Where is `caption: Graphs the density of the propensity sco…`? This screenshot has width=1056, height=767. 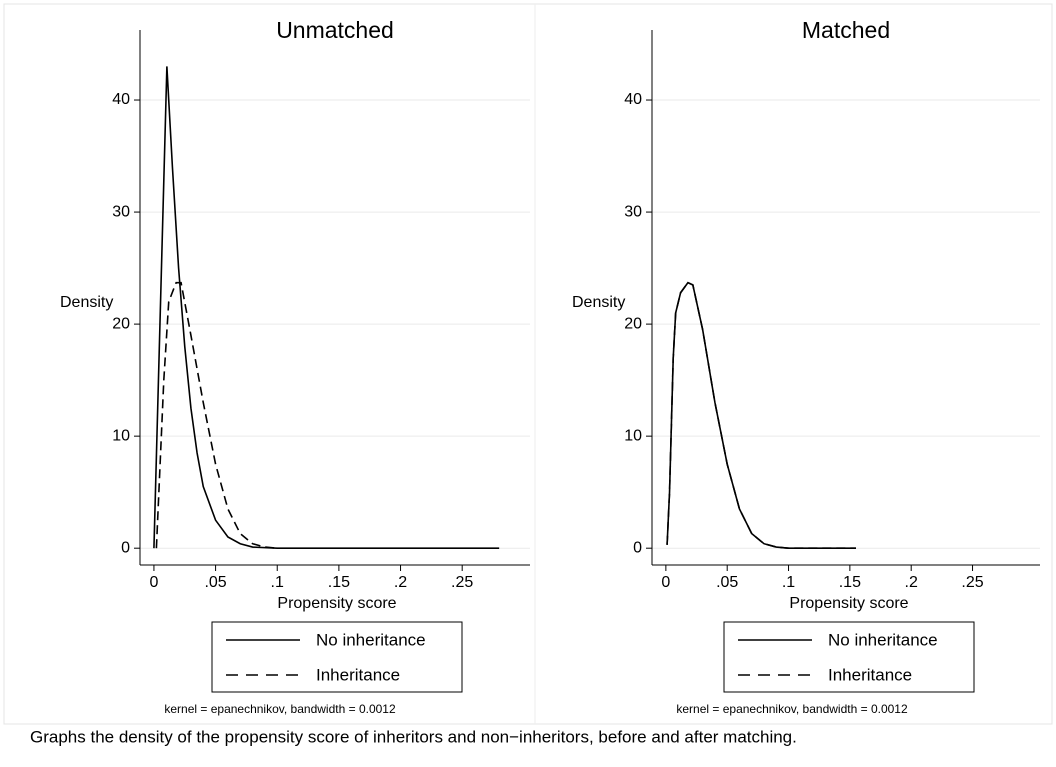 caption: Graphs the density of the propensity sco… is located at coordinates (413, 736).